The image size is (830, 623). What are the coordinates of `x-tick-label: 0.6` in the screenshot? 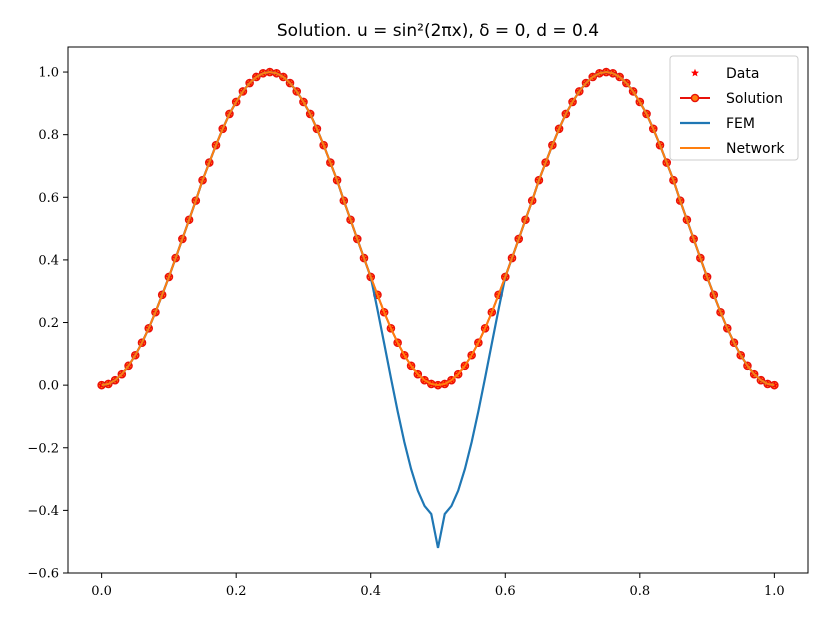 It's located at (505, 591).